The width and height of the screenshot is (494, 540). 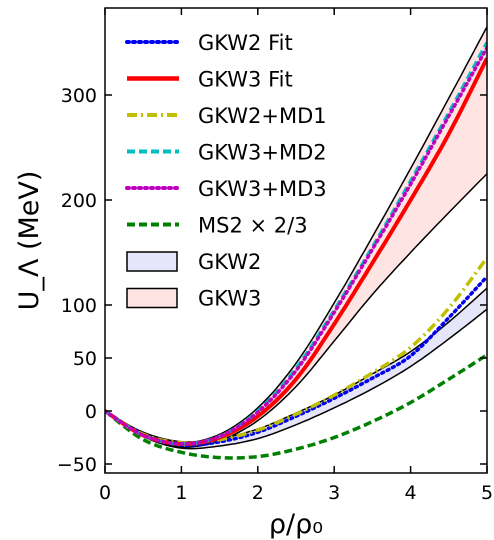 What do you see at coordinates (229, 299) in the screenshot?
I see `legend-band-label-1: GKW3` at bounding box center [229, 299].